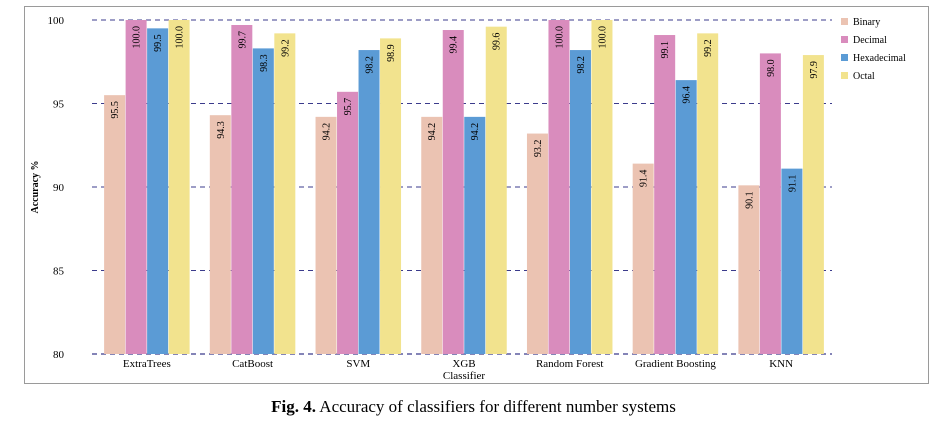  Describe the element at coordinates (844, 39) in the screenshot. I see `legend-swatch-decimal` at that location.